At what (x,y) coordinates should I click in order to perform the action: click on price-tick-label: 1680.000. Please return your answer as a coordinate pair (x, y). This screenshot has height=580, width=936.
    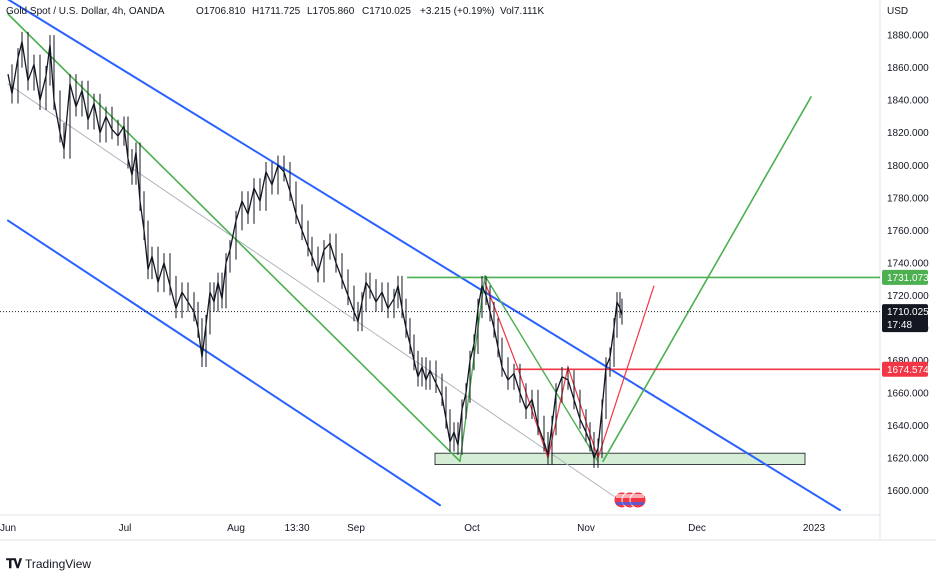
    Looking at the image, I should click on (908, 361).